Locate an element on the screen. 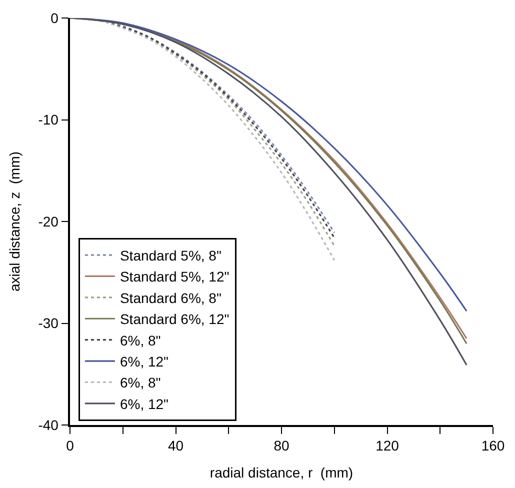 This screenshot has width=515, height=488. y-axis-title: axial distance, z (mm) is located at coordinates (14, 221).